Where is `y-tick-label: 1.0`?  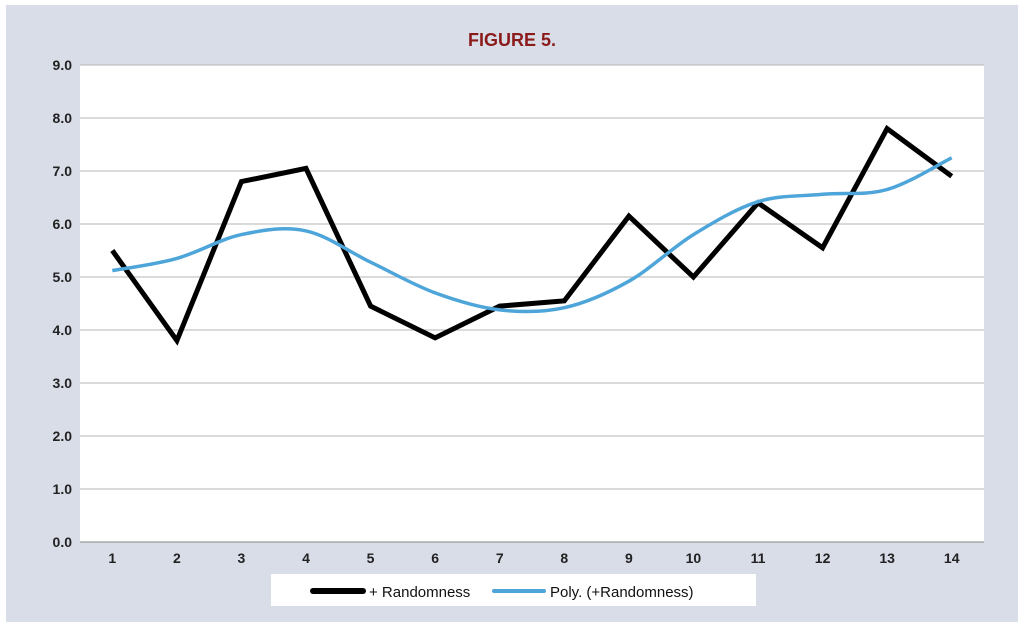 y-tick-label: 1.0 is located at coordinates (63, 489).